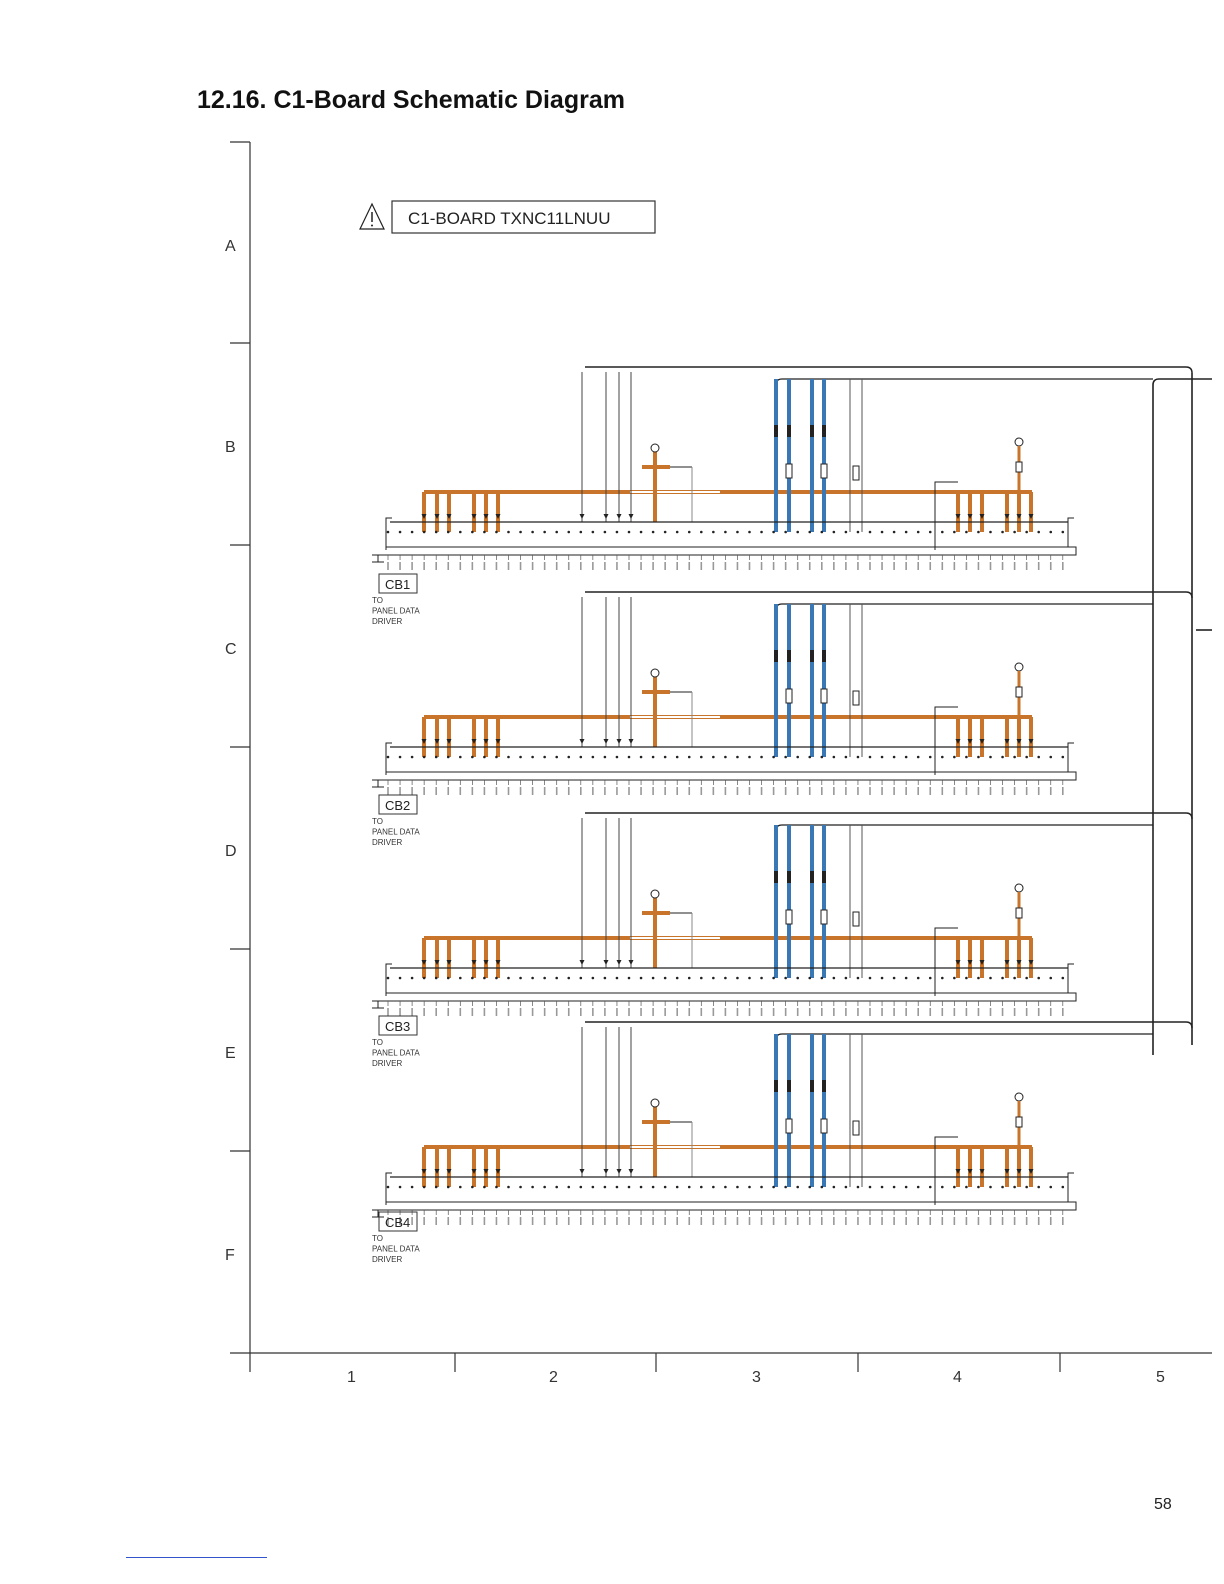 The height and width of the screenshot is (1584, 1224). I want to click on connector-label-box, so click(398, 1221).